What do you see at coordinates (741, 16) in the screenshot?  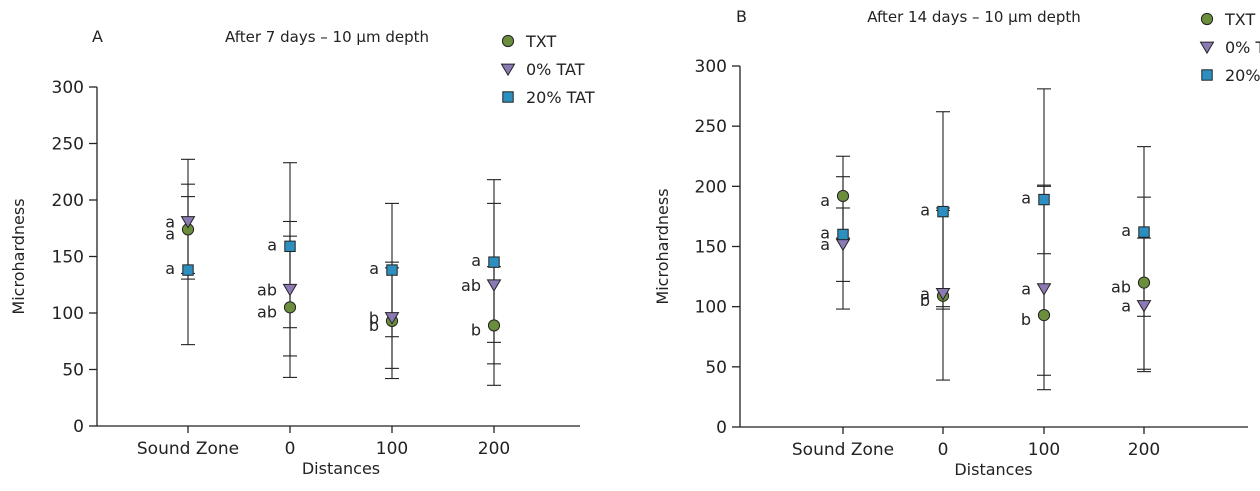 I see `panel-label: B` at bounding box center [741, 16].